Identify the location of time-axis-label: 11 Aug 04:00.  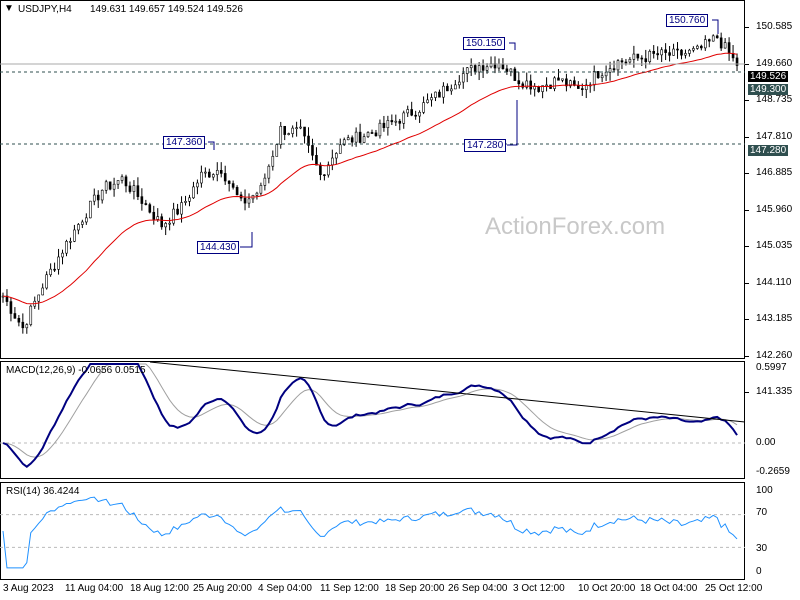
(94, 588).